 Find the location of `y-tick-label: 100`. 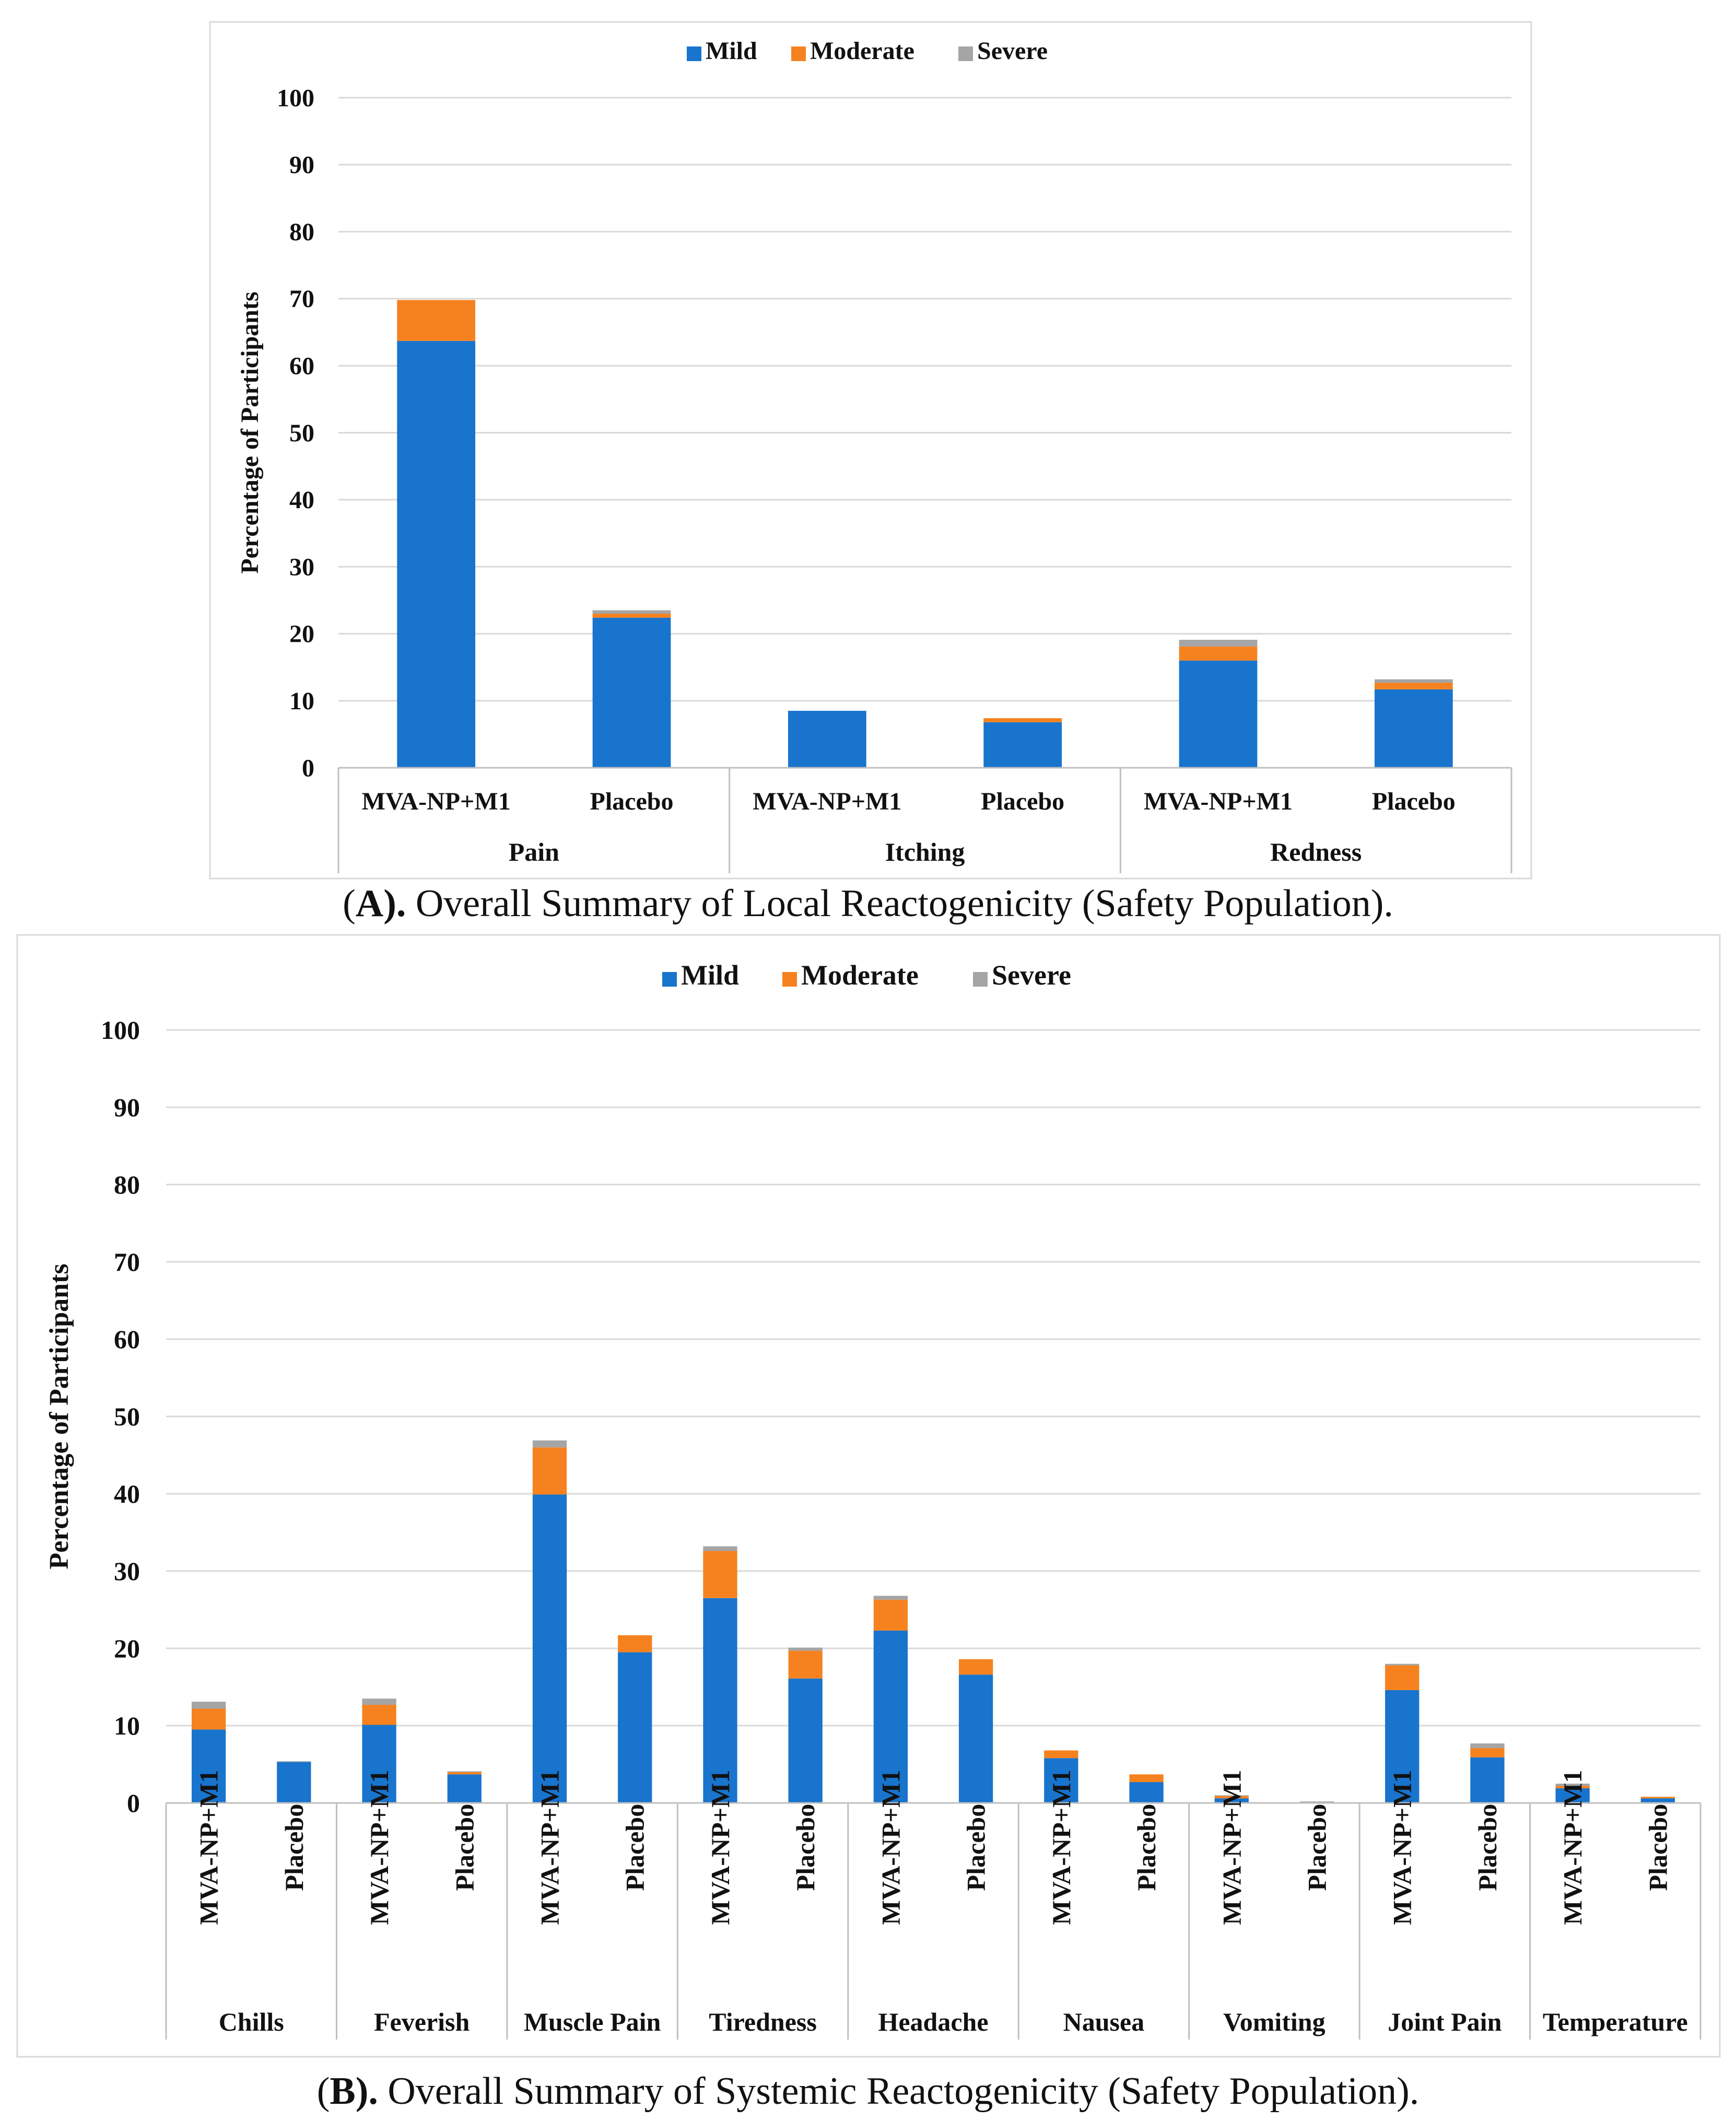

y-tick-label: 100 is located at coordinates (295, 98).